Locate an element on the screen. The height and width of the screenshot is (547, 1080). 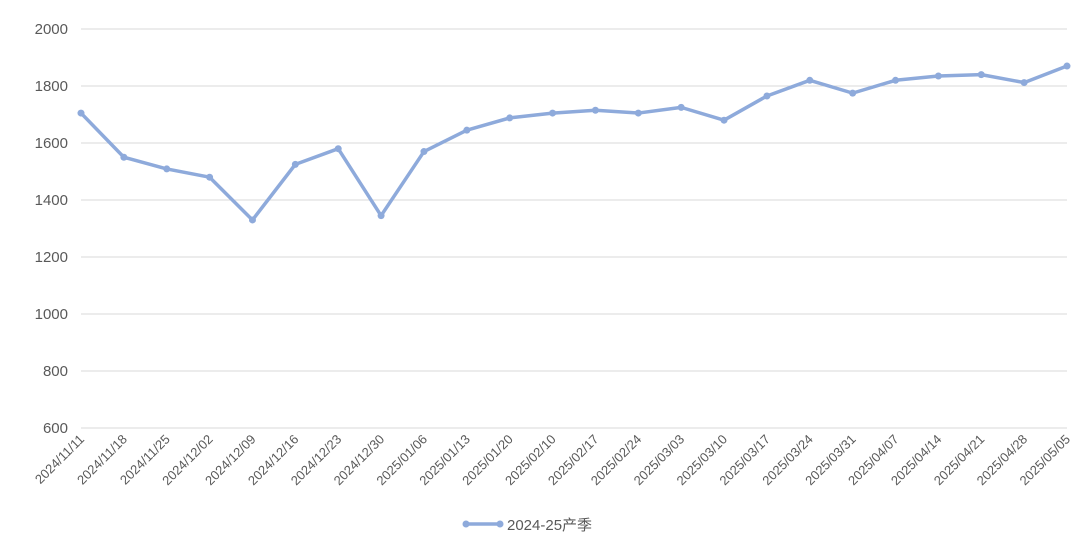
y-tick-label: 1400 is located at coordinates (51, 200).